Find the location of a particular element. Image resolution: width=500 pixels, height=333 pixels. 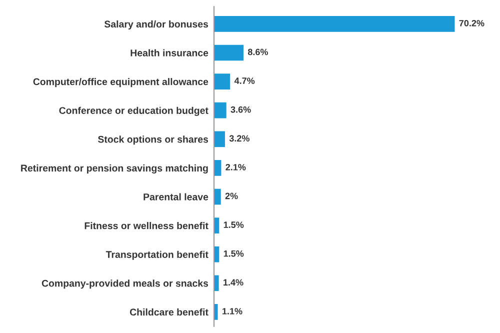

data-label: 4.7% is located at coordinates (244, 81).